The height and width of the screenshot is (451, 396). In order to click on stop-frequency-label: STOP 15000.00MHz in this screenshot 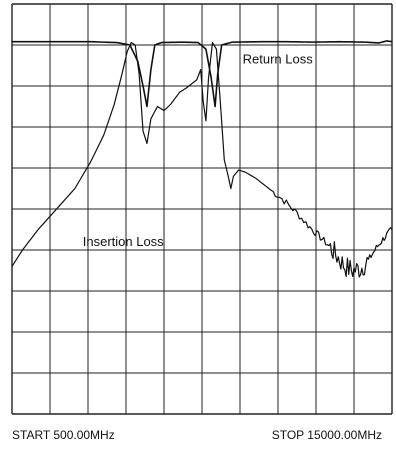, I will do `click(326, 435)`.